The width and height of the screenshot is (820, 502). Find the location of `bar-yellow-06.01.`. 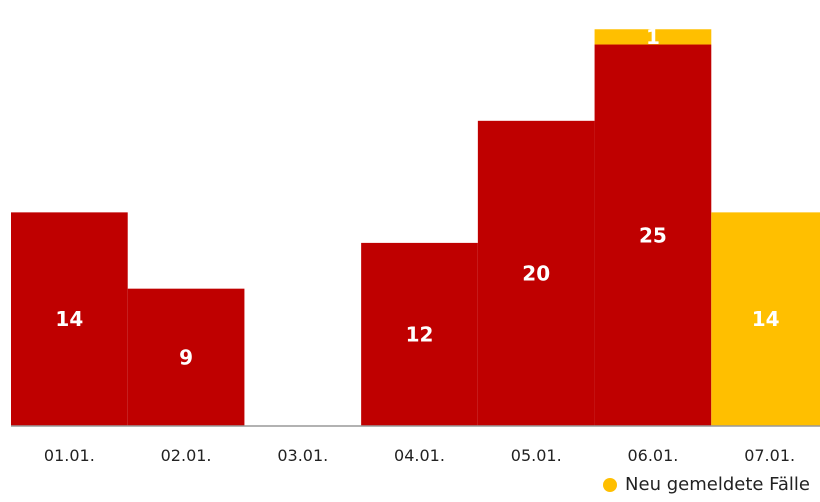

bar-yellow-06.01. is located at coordinates (653, 37).